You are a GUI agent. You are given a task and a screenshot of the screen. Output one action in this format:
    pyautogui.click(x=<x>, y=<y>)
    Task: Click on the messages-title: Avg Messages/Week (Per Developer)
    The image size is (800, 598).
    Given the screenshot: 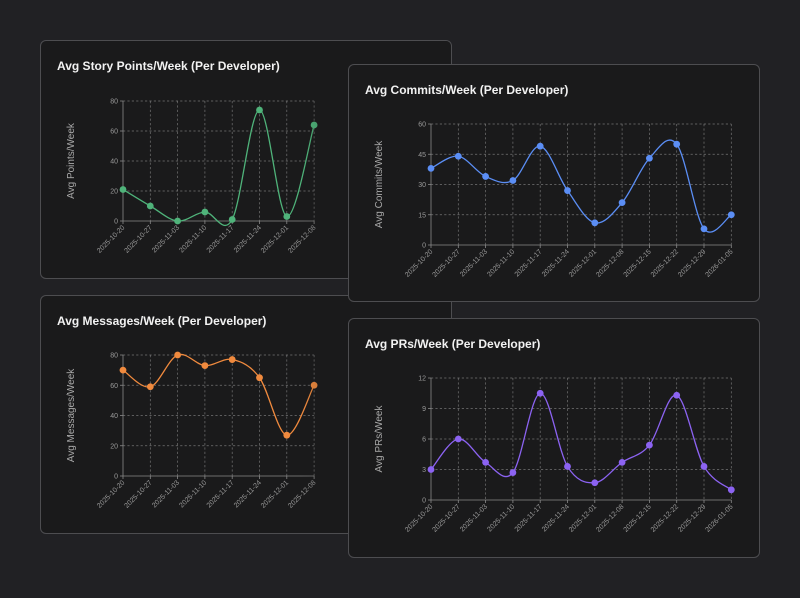 What is the action you would take?
    pyautogui.click(x=162, y=321)
    